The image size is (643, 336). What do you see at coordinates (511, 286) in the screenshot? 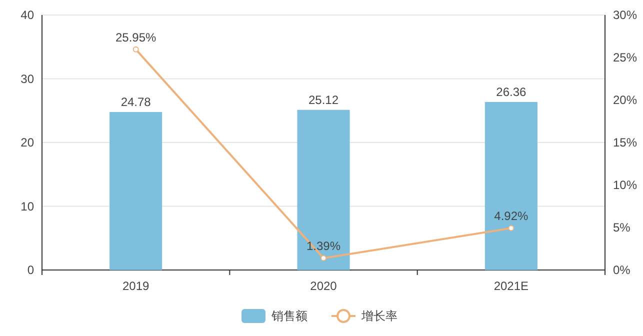
I see `x-tick-label: 2021E` at bounding box center [511, 286].